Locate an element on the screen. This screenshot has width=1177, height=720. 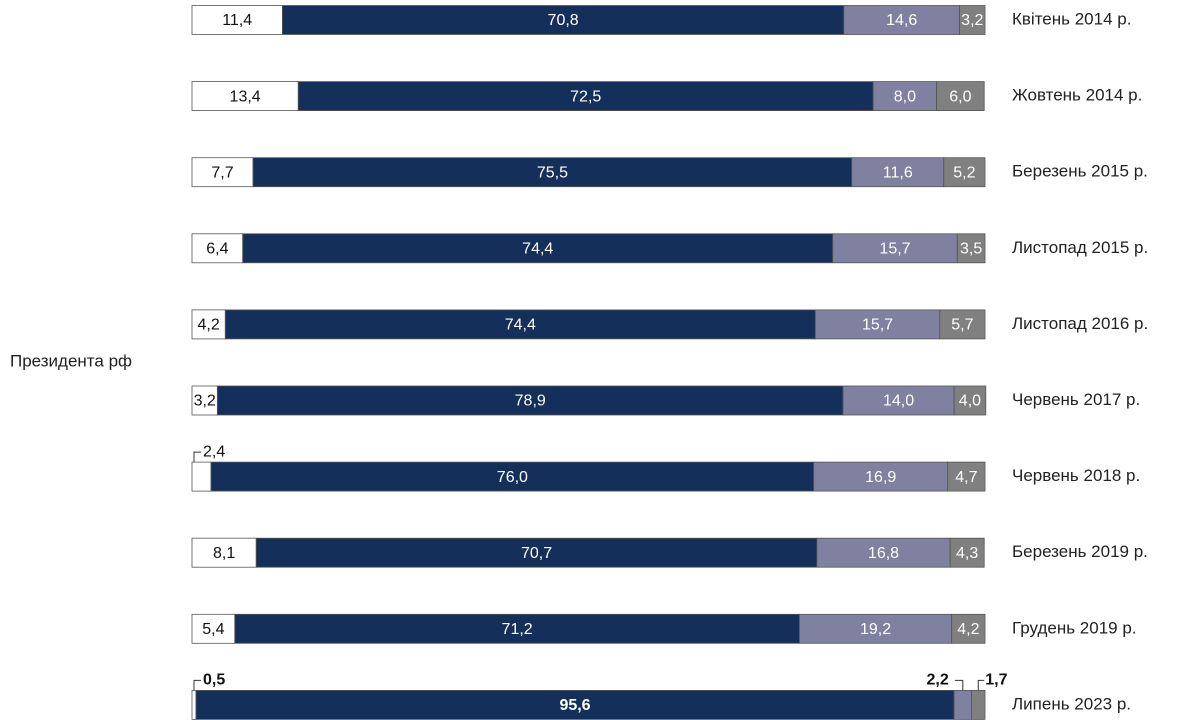
value-label: 8,1 is located at coordinates (224, 553).